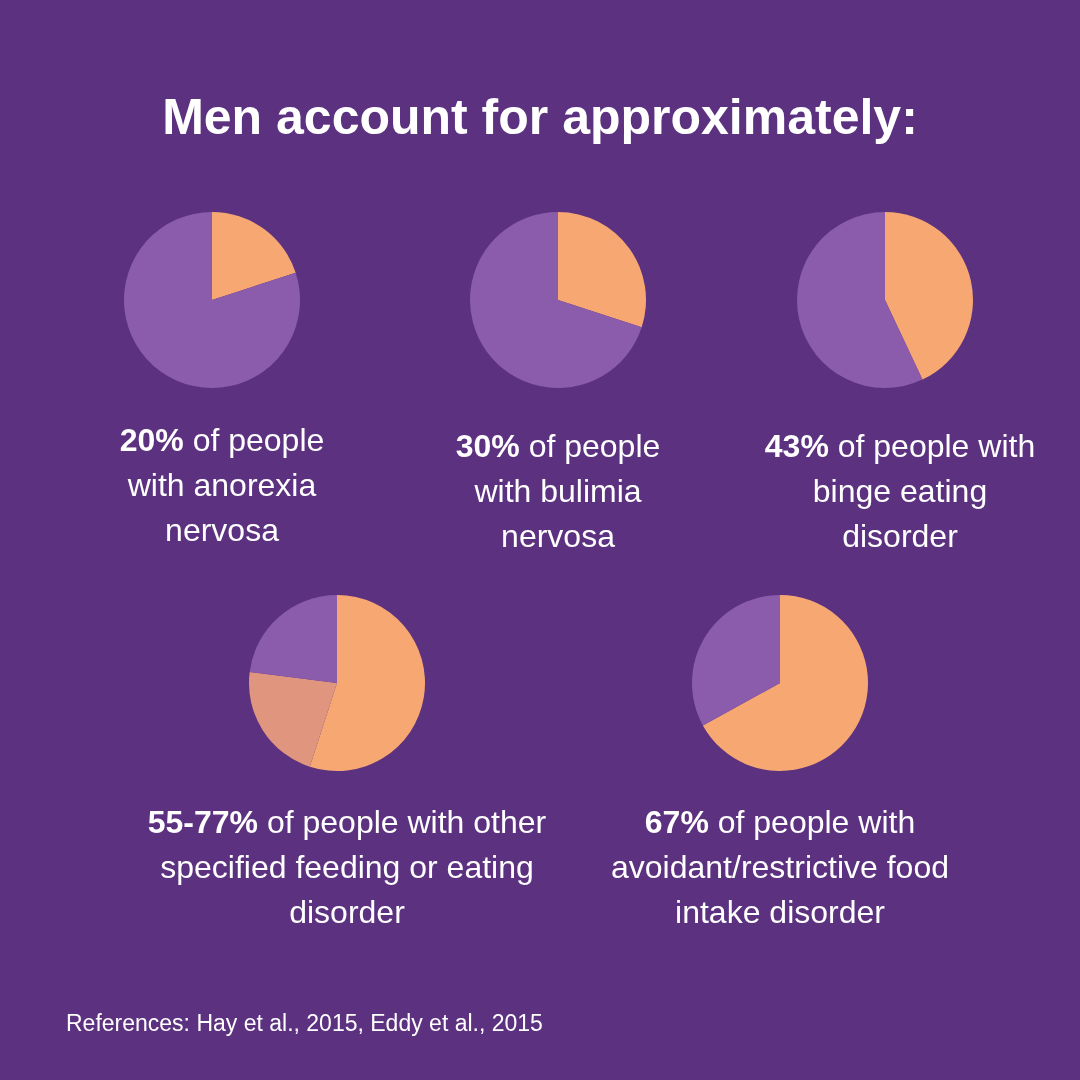  What do you see at coordinates (558, 491) in the screenshot?
I see `text: 30% of people with bulimia nervosa` at bounding box center [558, 491].